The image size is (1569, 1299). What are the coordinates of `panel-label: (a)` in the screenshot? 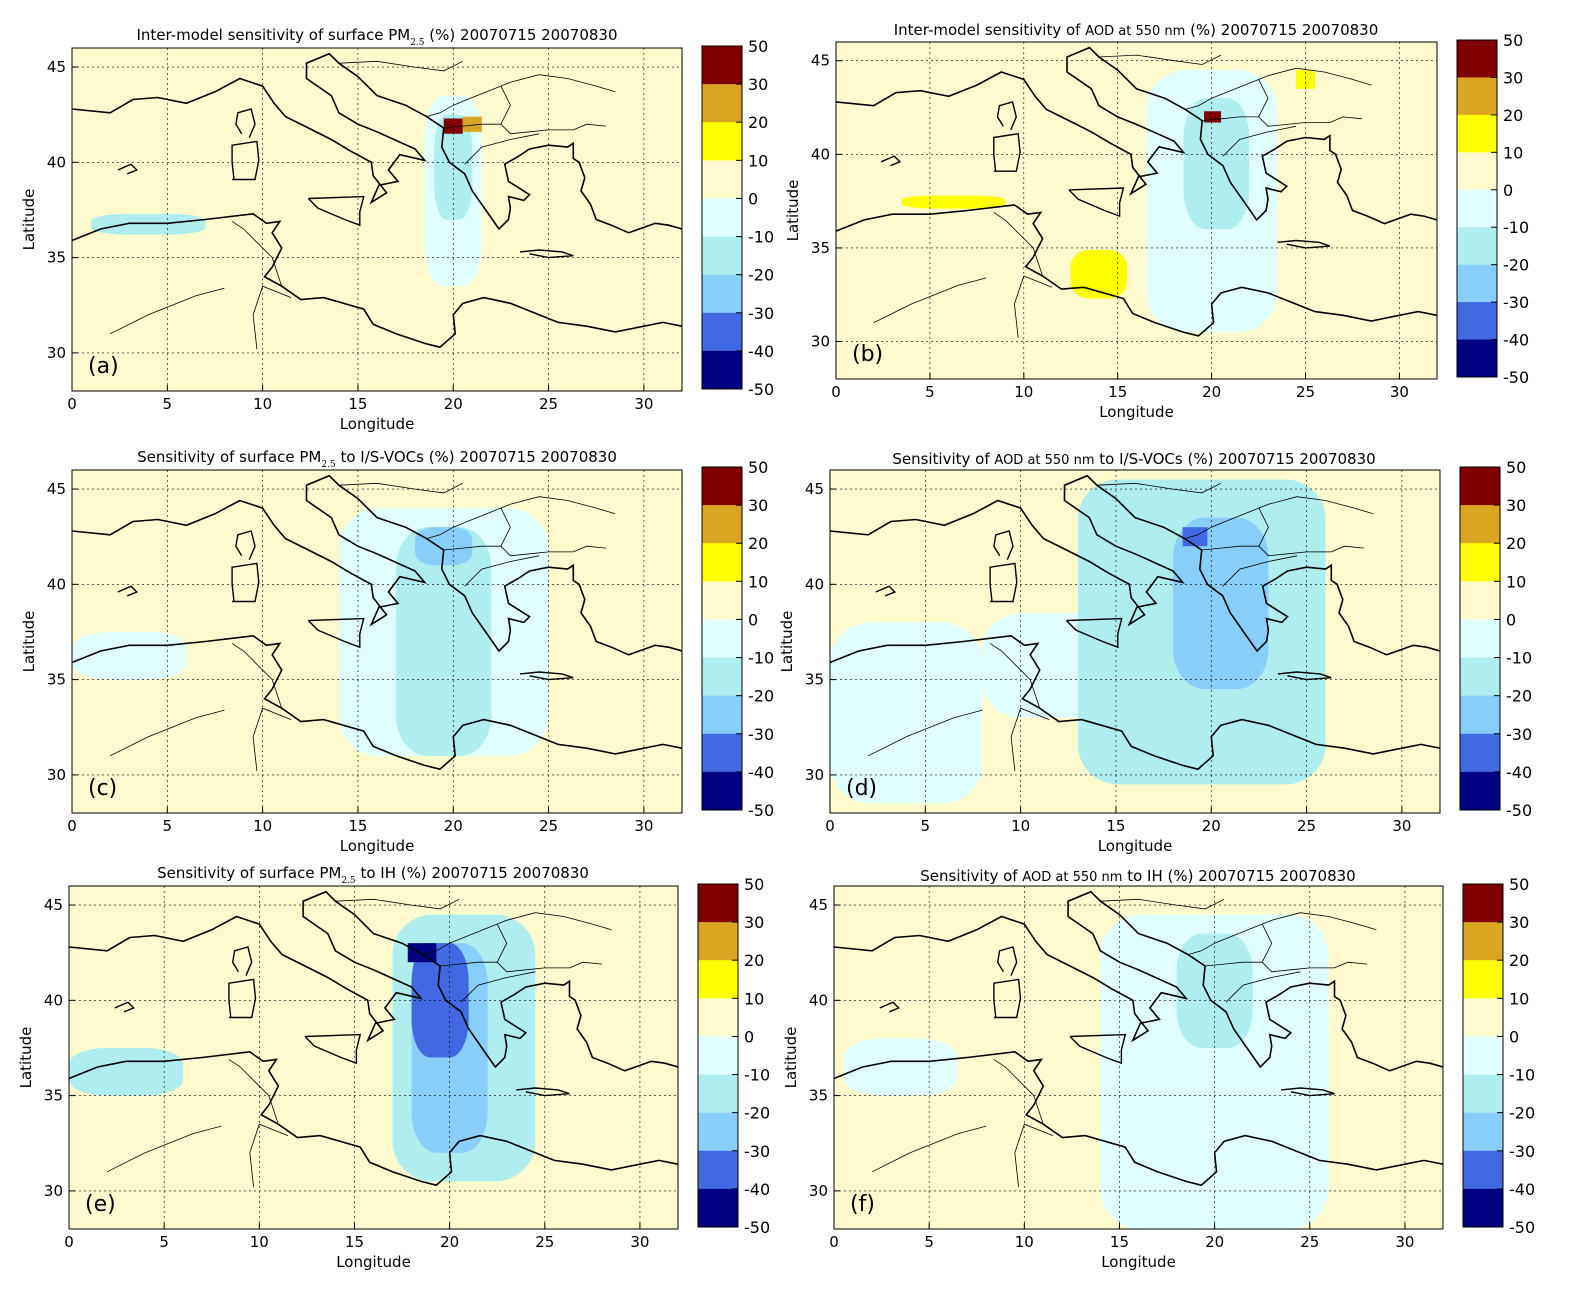 It's located at (103, 366).